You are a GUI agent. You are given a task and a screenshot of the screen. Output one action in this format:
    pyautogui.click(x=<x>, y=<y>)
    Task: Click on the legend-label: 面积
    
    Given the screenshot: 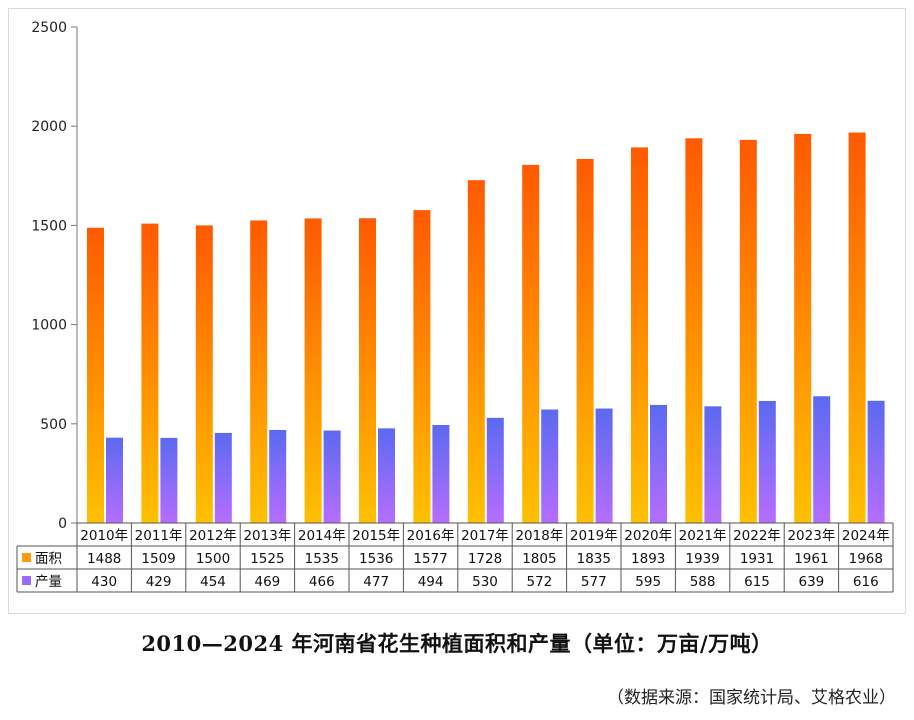 What is the action you would take?
    pyautogui.click(x=48, y=559)
    